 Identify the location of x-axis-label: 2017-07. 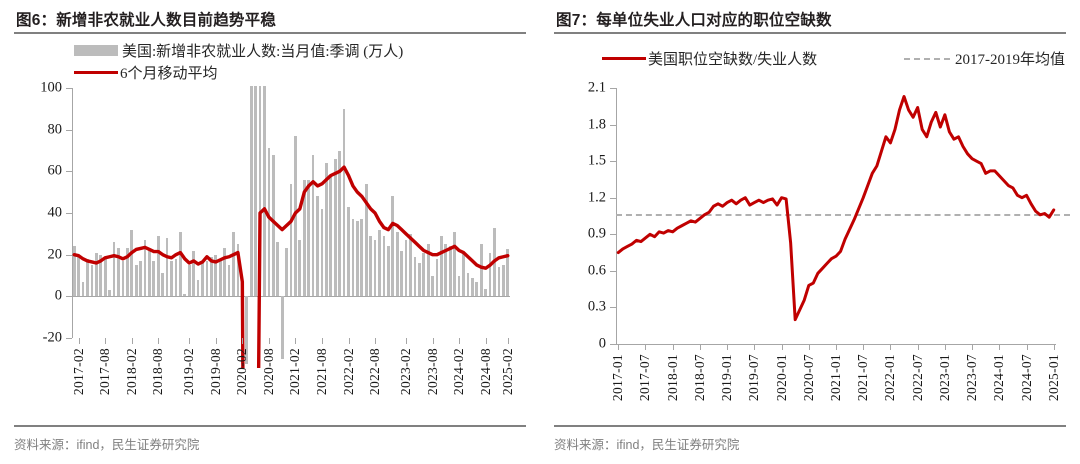
(645, 378).